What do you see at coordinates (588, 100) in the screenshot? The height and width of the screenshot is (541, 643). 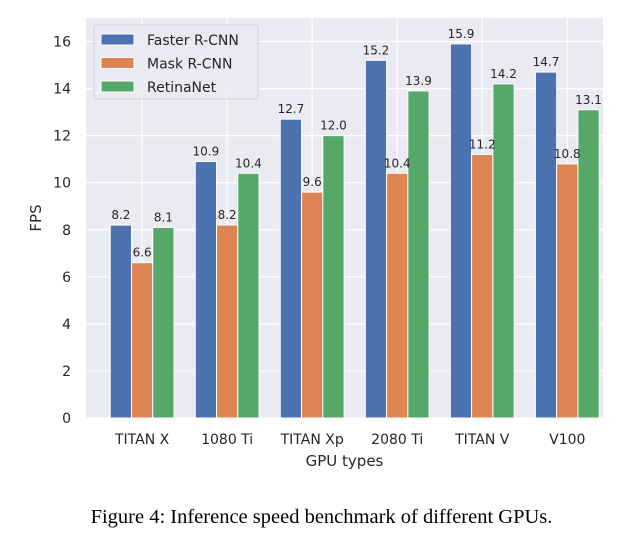 I see `data-label: 13.1` at bounding box center [588, 100].